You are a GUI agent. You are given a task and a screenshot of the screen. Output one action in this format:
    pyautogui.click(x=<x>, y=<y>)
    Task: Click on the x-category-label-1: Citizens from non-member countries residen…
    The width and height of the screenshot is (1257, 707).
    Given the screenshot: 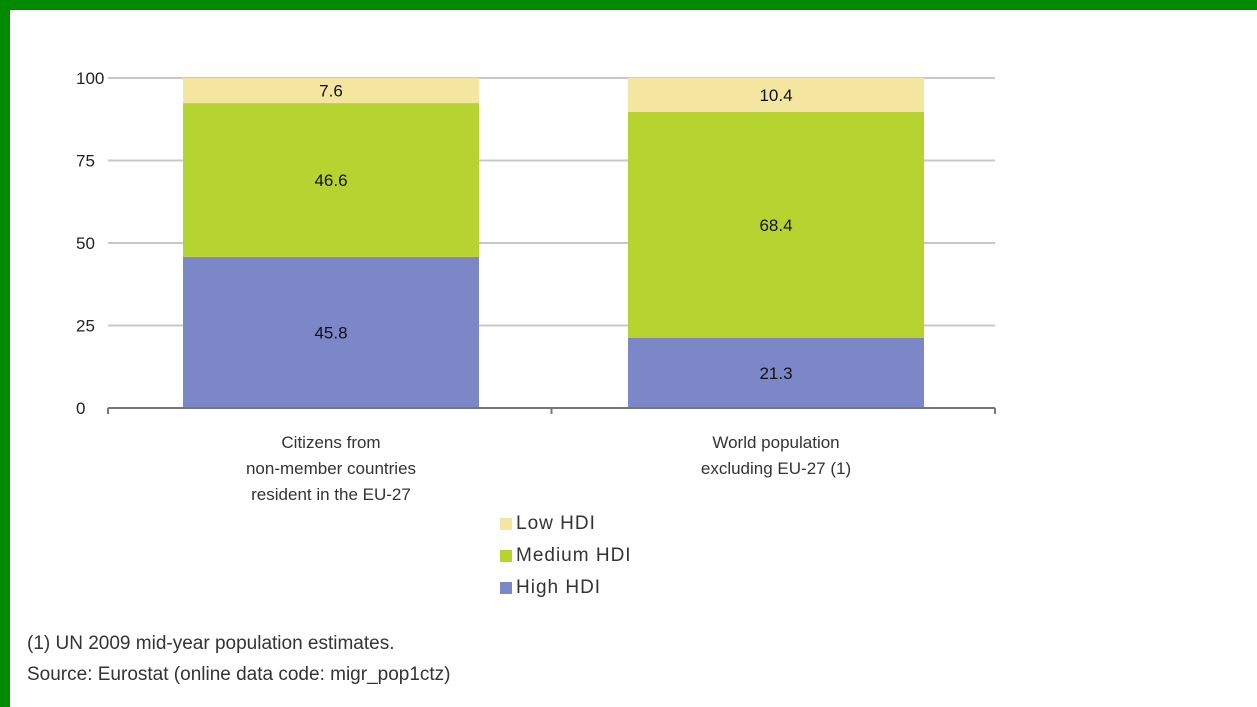 What is the action you would take?
    pyautogui.click(x=331, y=468)
    